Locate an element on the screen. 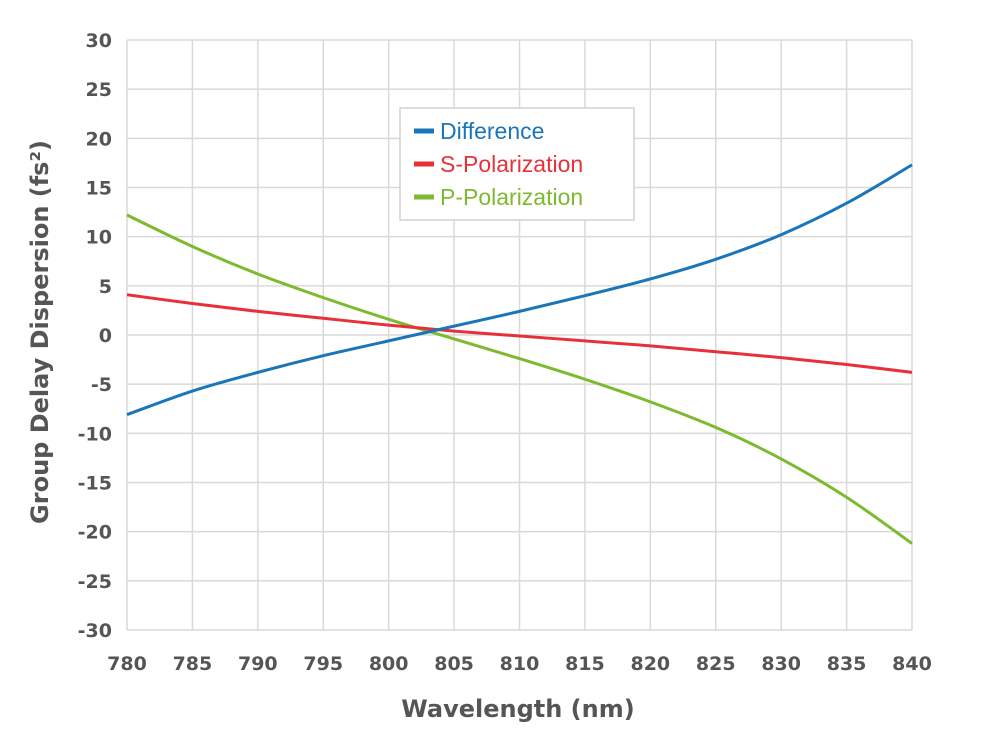 The height and width of the screenshot is (745, 1000). y-tick-label: 25 is located at coordinates (99, 90).